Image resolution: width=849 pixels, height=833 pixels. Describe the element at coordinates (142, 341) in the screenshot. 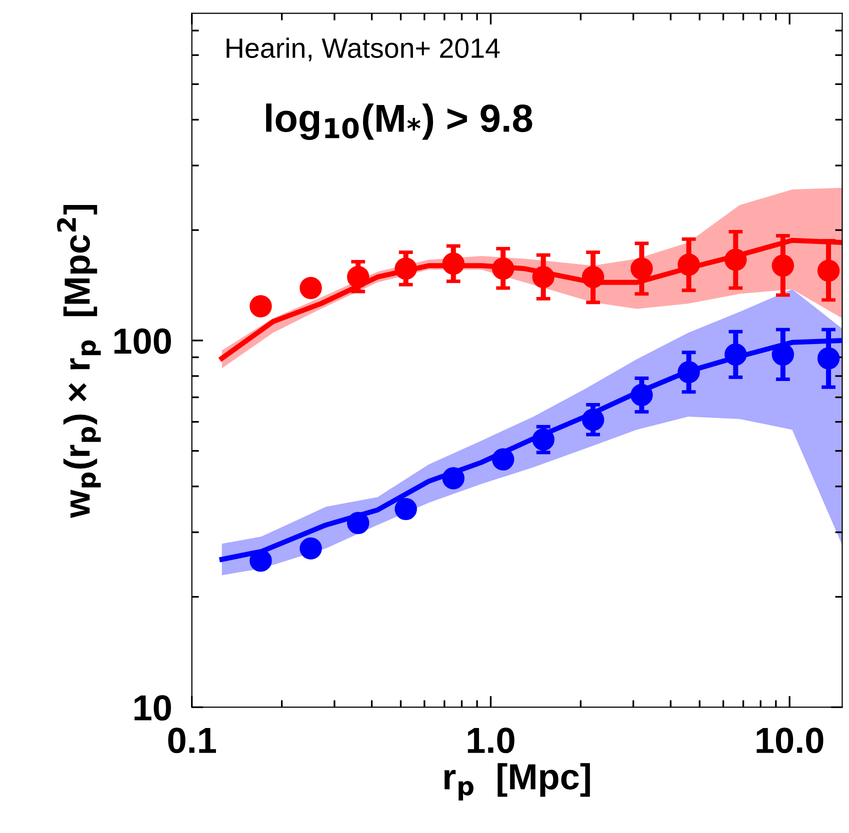

I see `y-tick-label: 100` at that location.